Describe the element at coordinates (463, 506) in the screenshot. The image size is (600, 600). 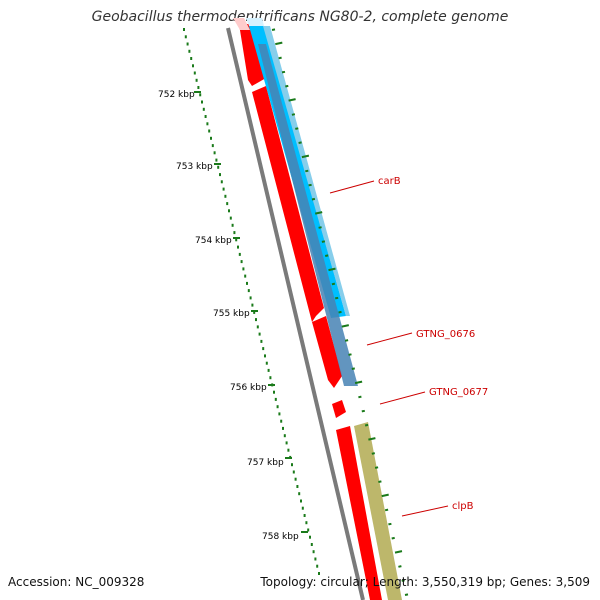
I see `gene-label-clpB: clpB` at that location.